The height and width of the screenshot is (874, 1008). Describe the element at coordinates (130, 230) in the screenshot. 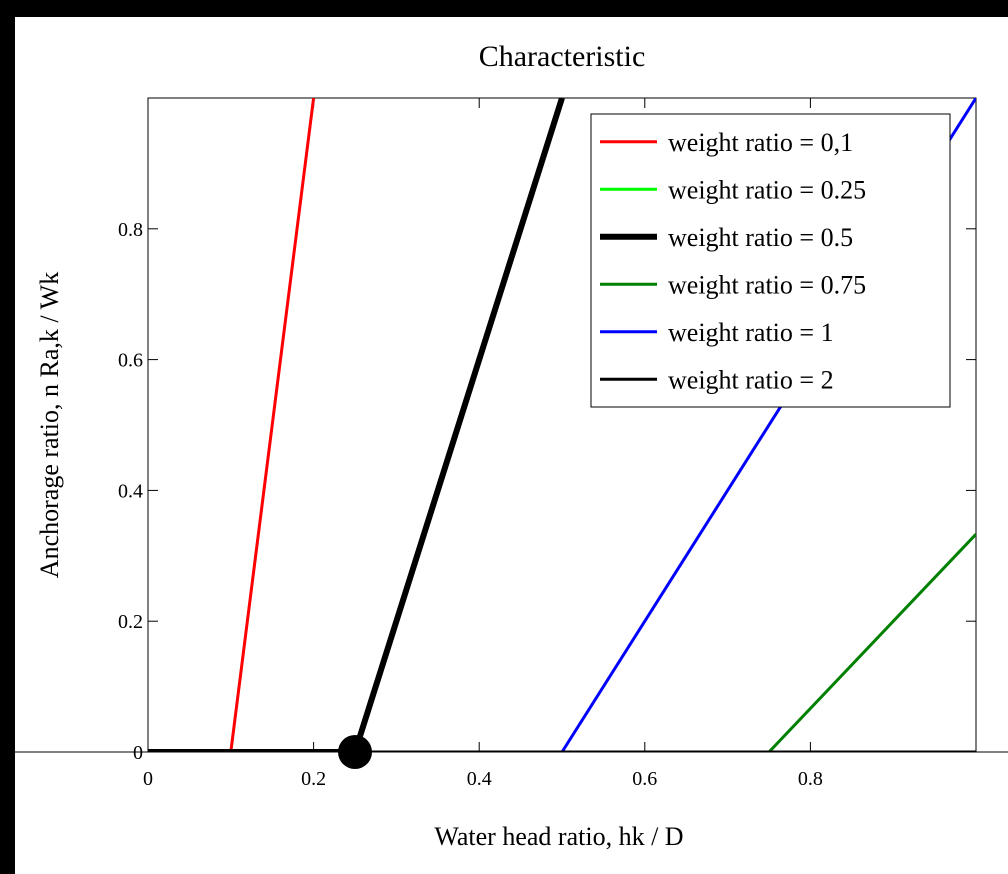

I see `y-tick-label: 0.8` at that location.